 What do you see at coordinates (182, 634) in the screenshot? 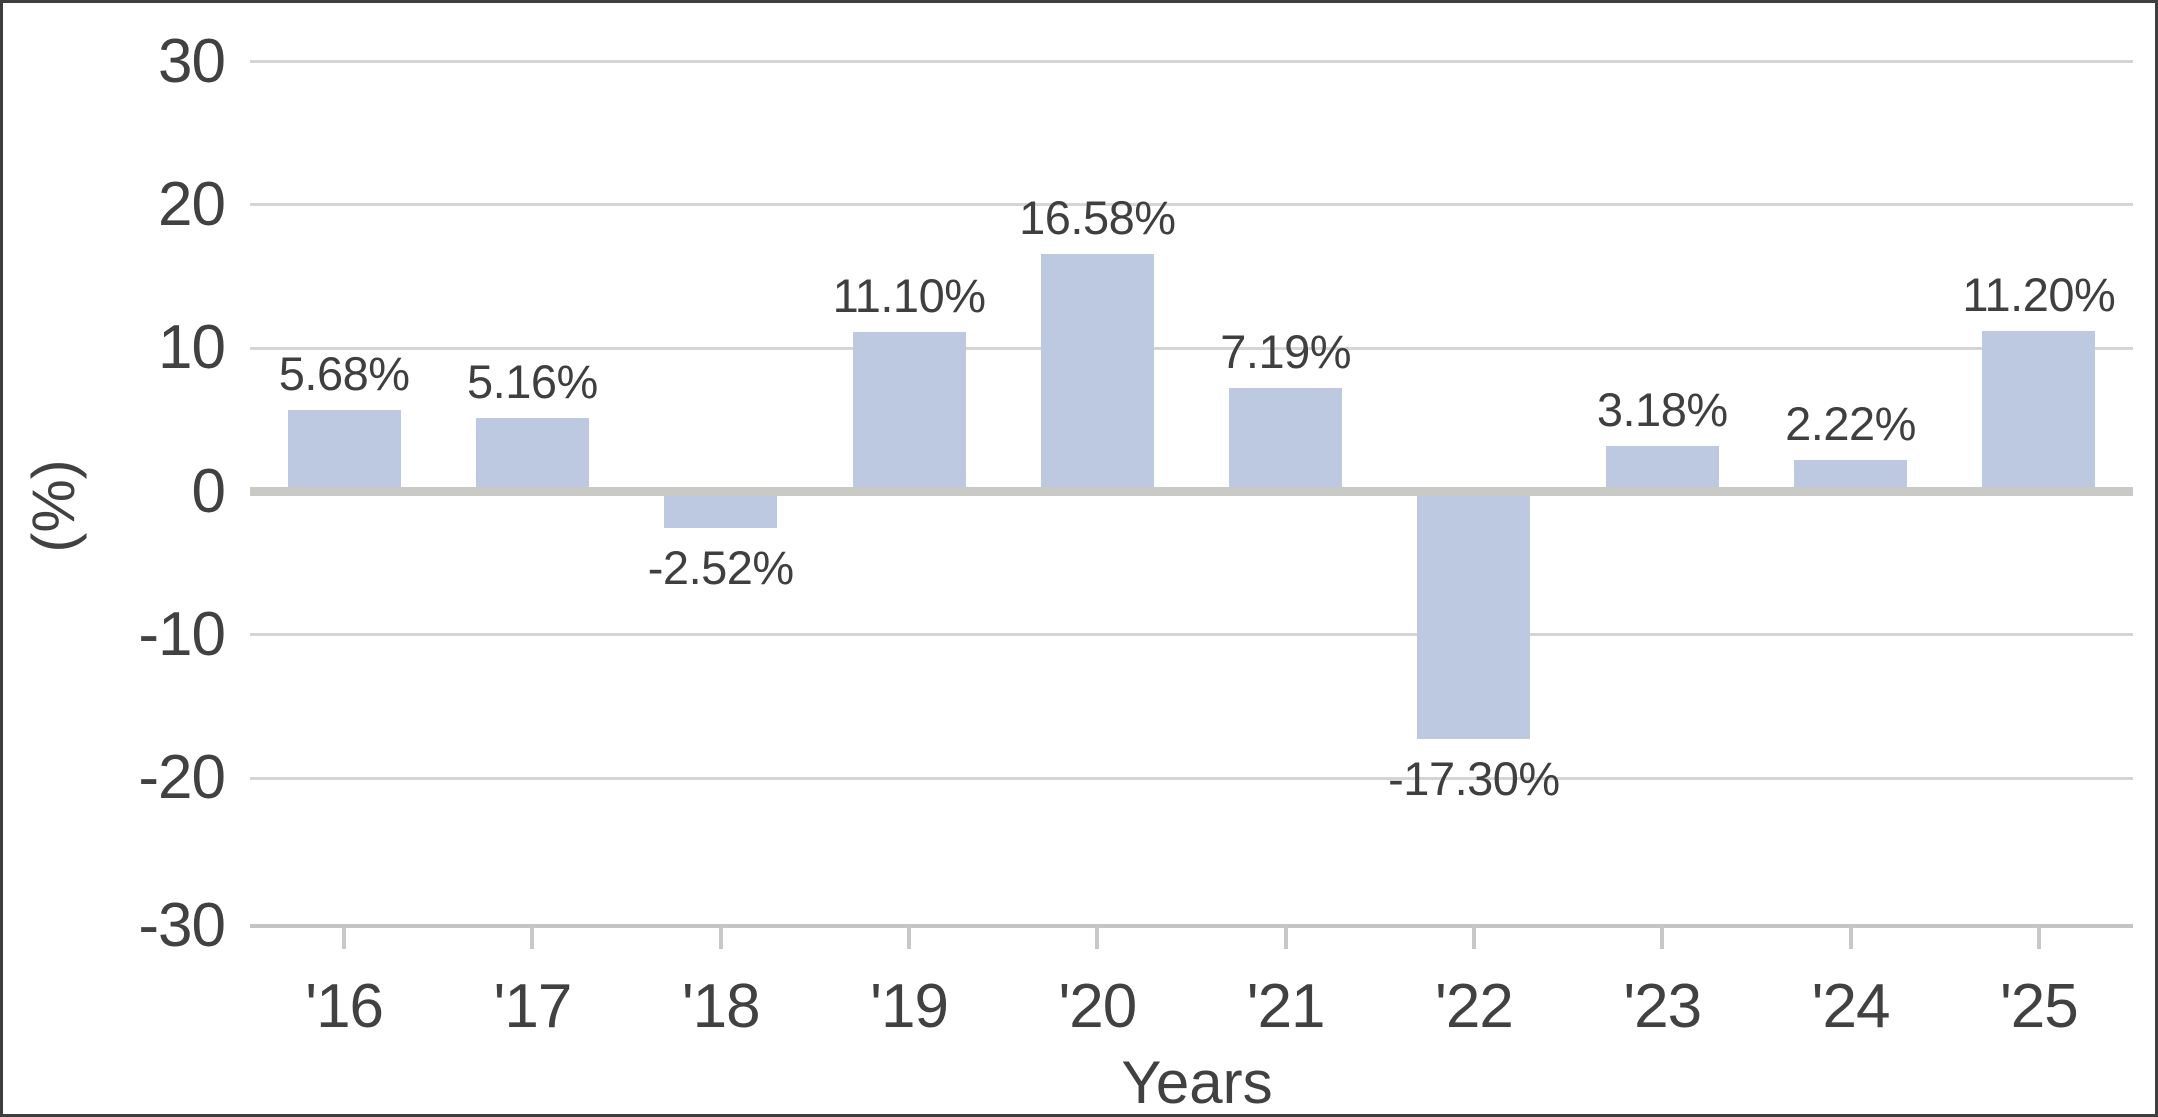
I see `y-tick-label--10: -10` at bounding box center [182, 634].